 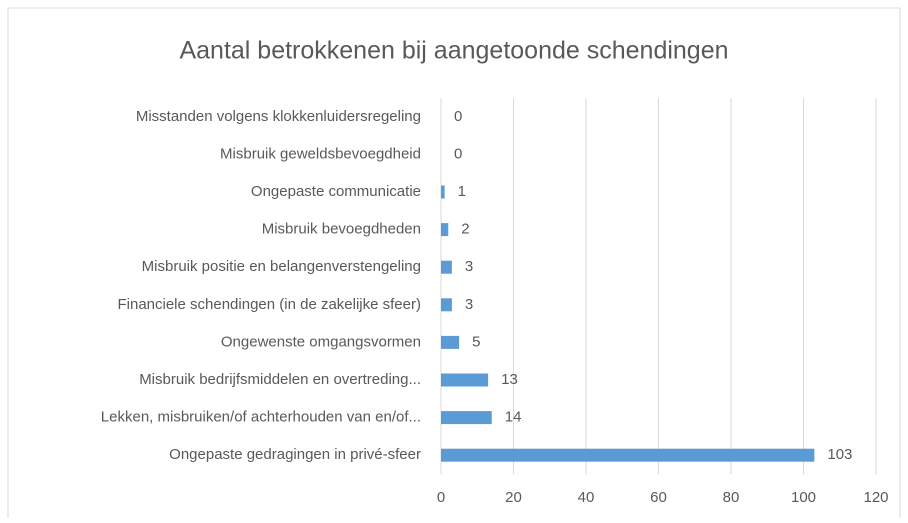 I want to click on value-label: 5, so click(x=476, y=341).